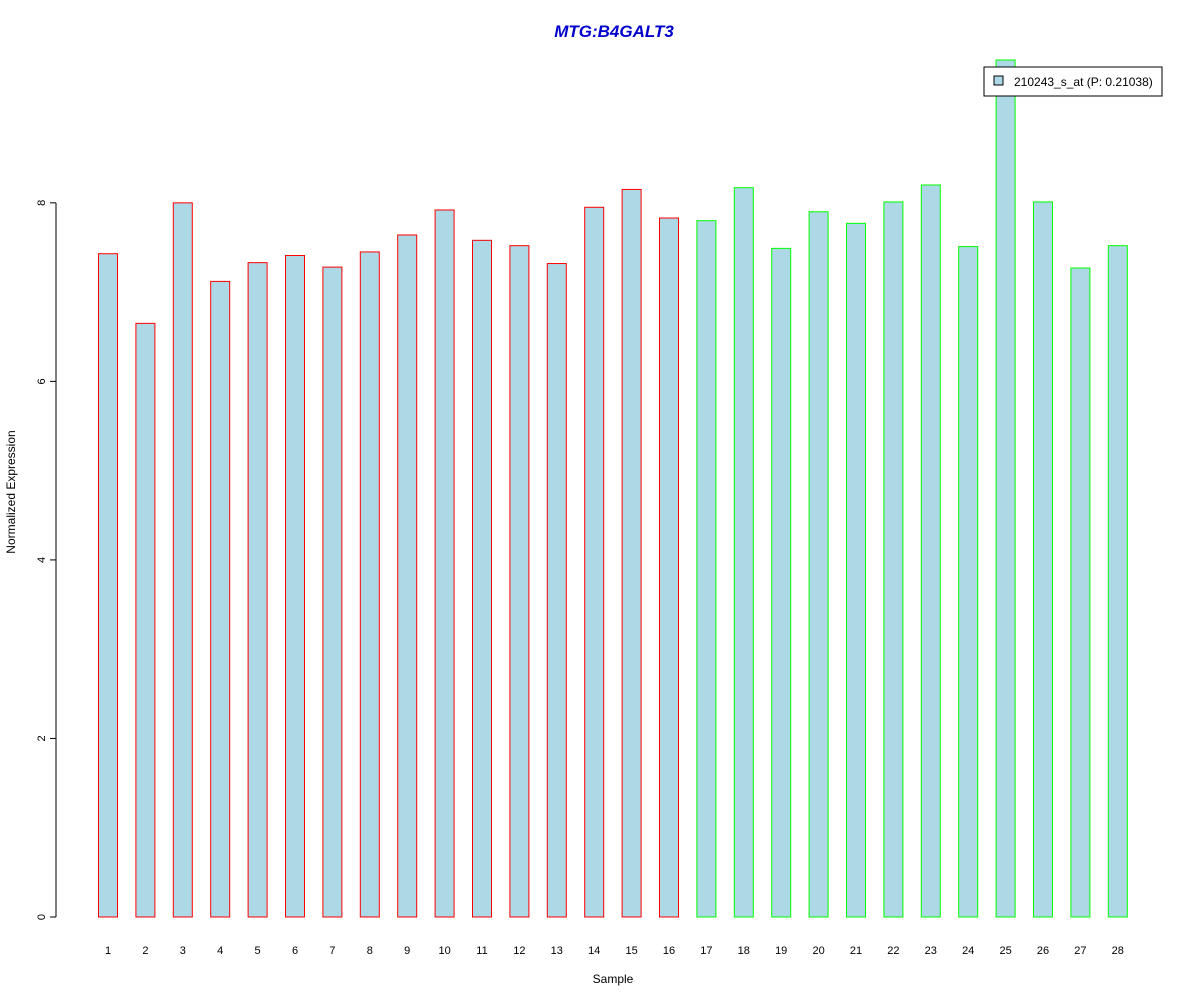 This screenshot has width=1200, height=1000. Describe the element at coordinates (42, 917) in the screenshot. I see `y-tick-label: 0` at that location.